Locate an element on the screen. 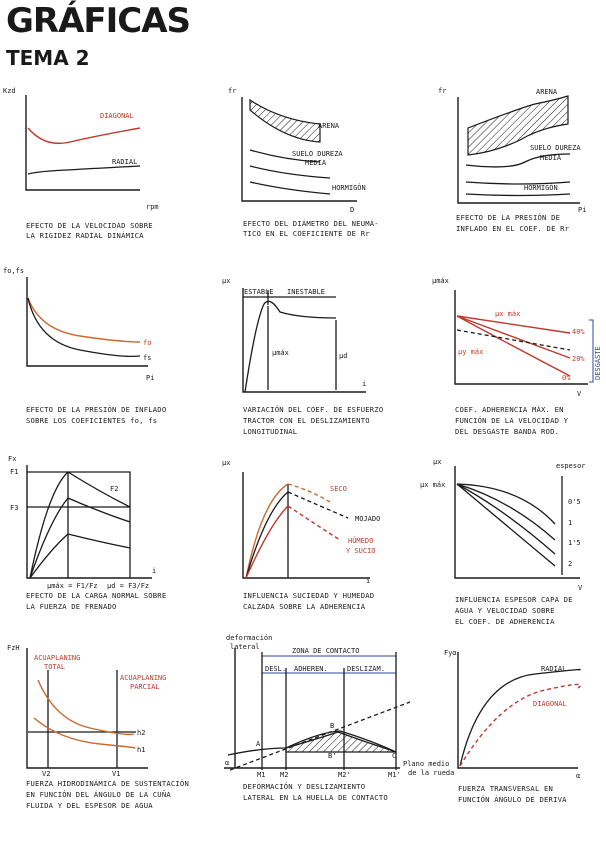  label-total-2: TOTAL is located at coordinates (54, 667).